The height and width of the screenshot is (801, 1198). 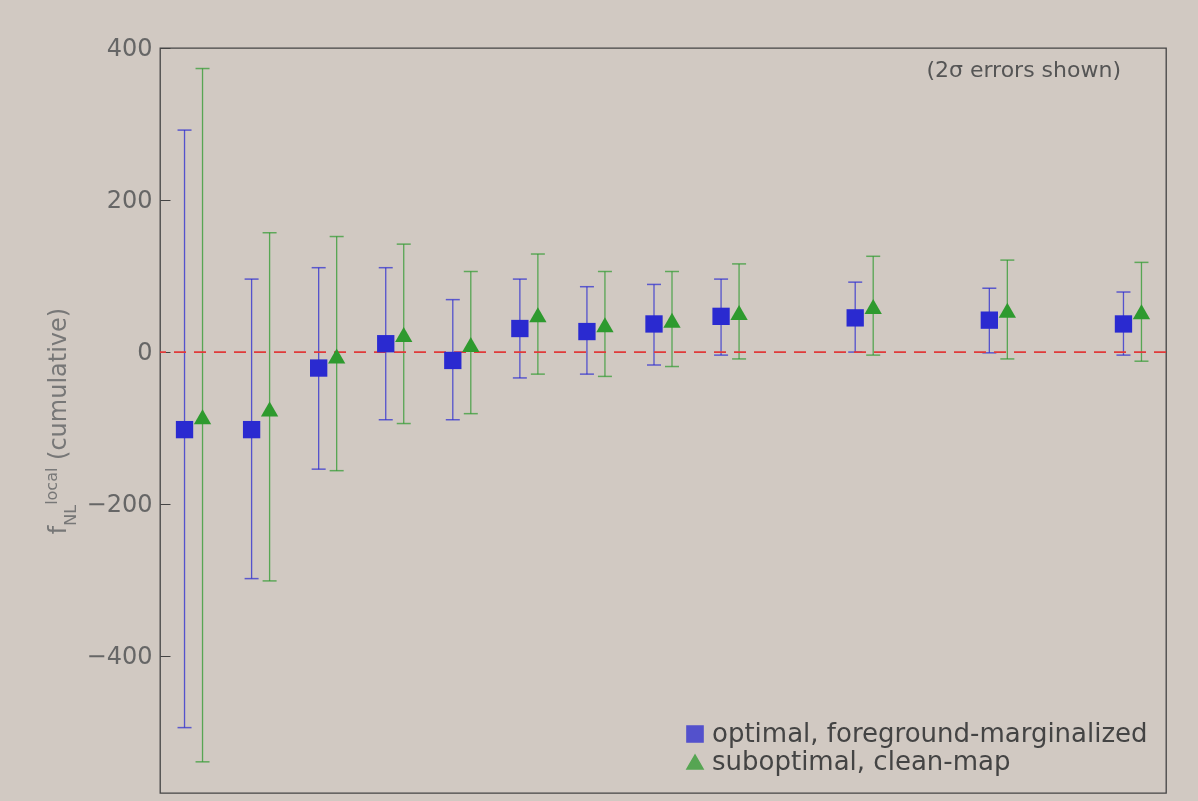 What do you see at coordinates (930, 733) in the screenshot?
I see `legend-label: optimal, foreground-marginalized` at bounding box center [930, 733].